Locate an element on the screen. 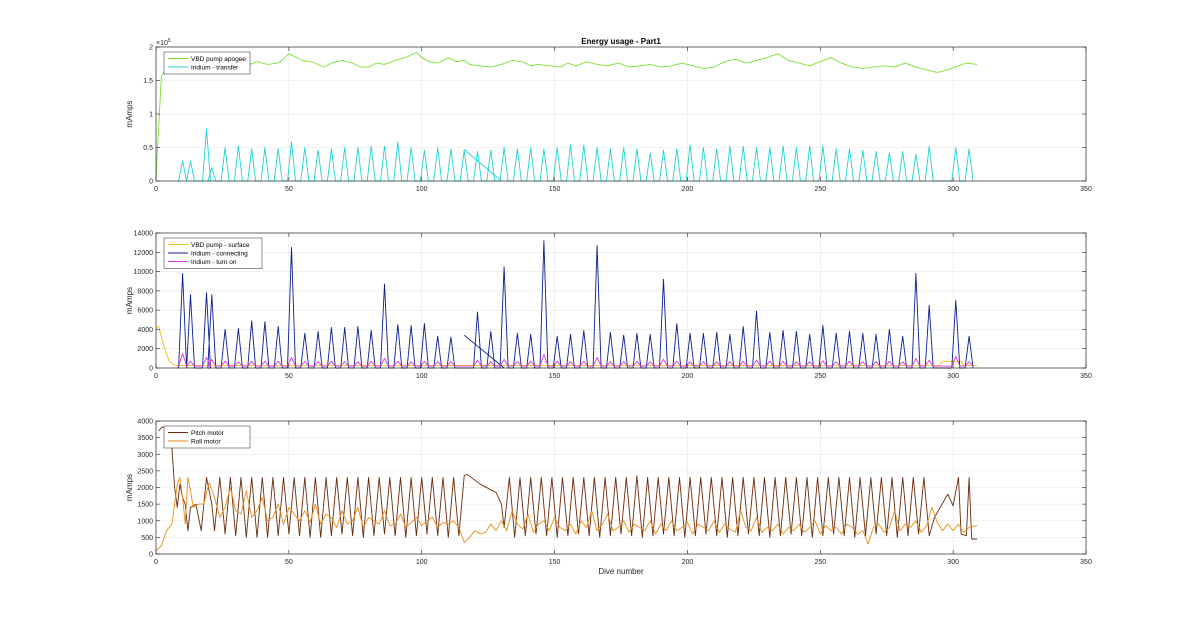 The image size is (1200, 622). legend-entry: Iridium - transfer is located at coordinates (215, 67).